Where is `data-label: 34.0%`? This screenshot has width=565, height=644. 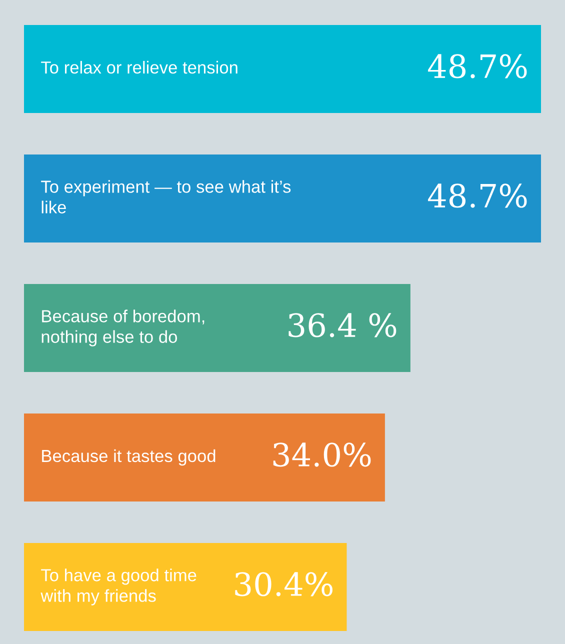
data-label: 34.0% is located at coordinates (322, 454).